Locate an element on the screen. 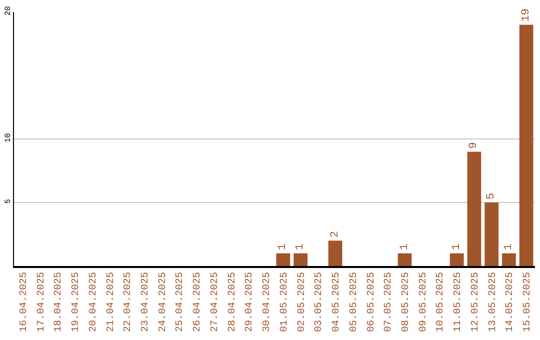 This screenshot has height=340, width=540. x-tick-label: 04.05.2025 is located at coordinates (337, 302).